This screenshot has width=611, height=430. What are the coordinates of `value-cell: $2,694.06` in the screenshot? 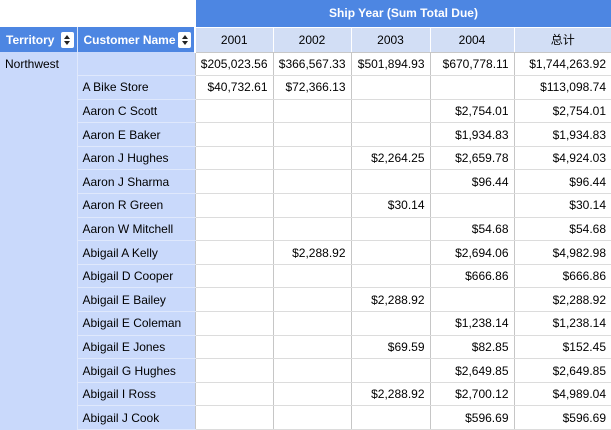 It's located at (471, 252).